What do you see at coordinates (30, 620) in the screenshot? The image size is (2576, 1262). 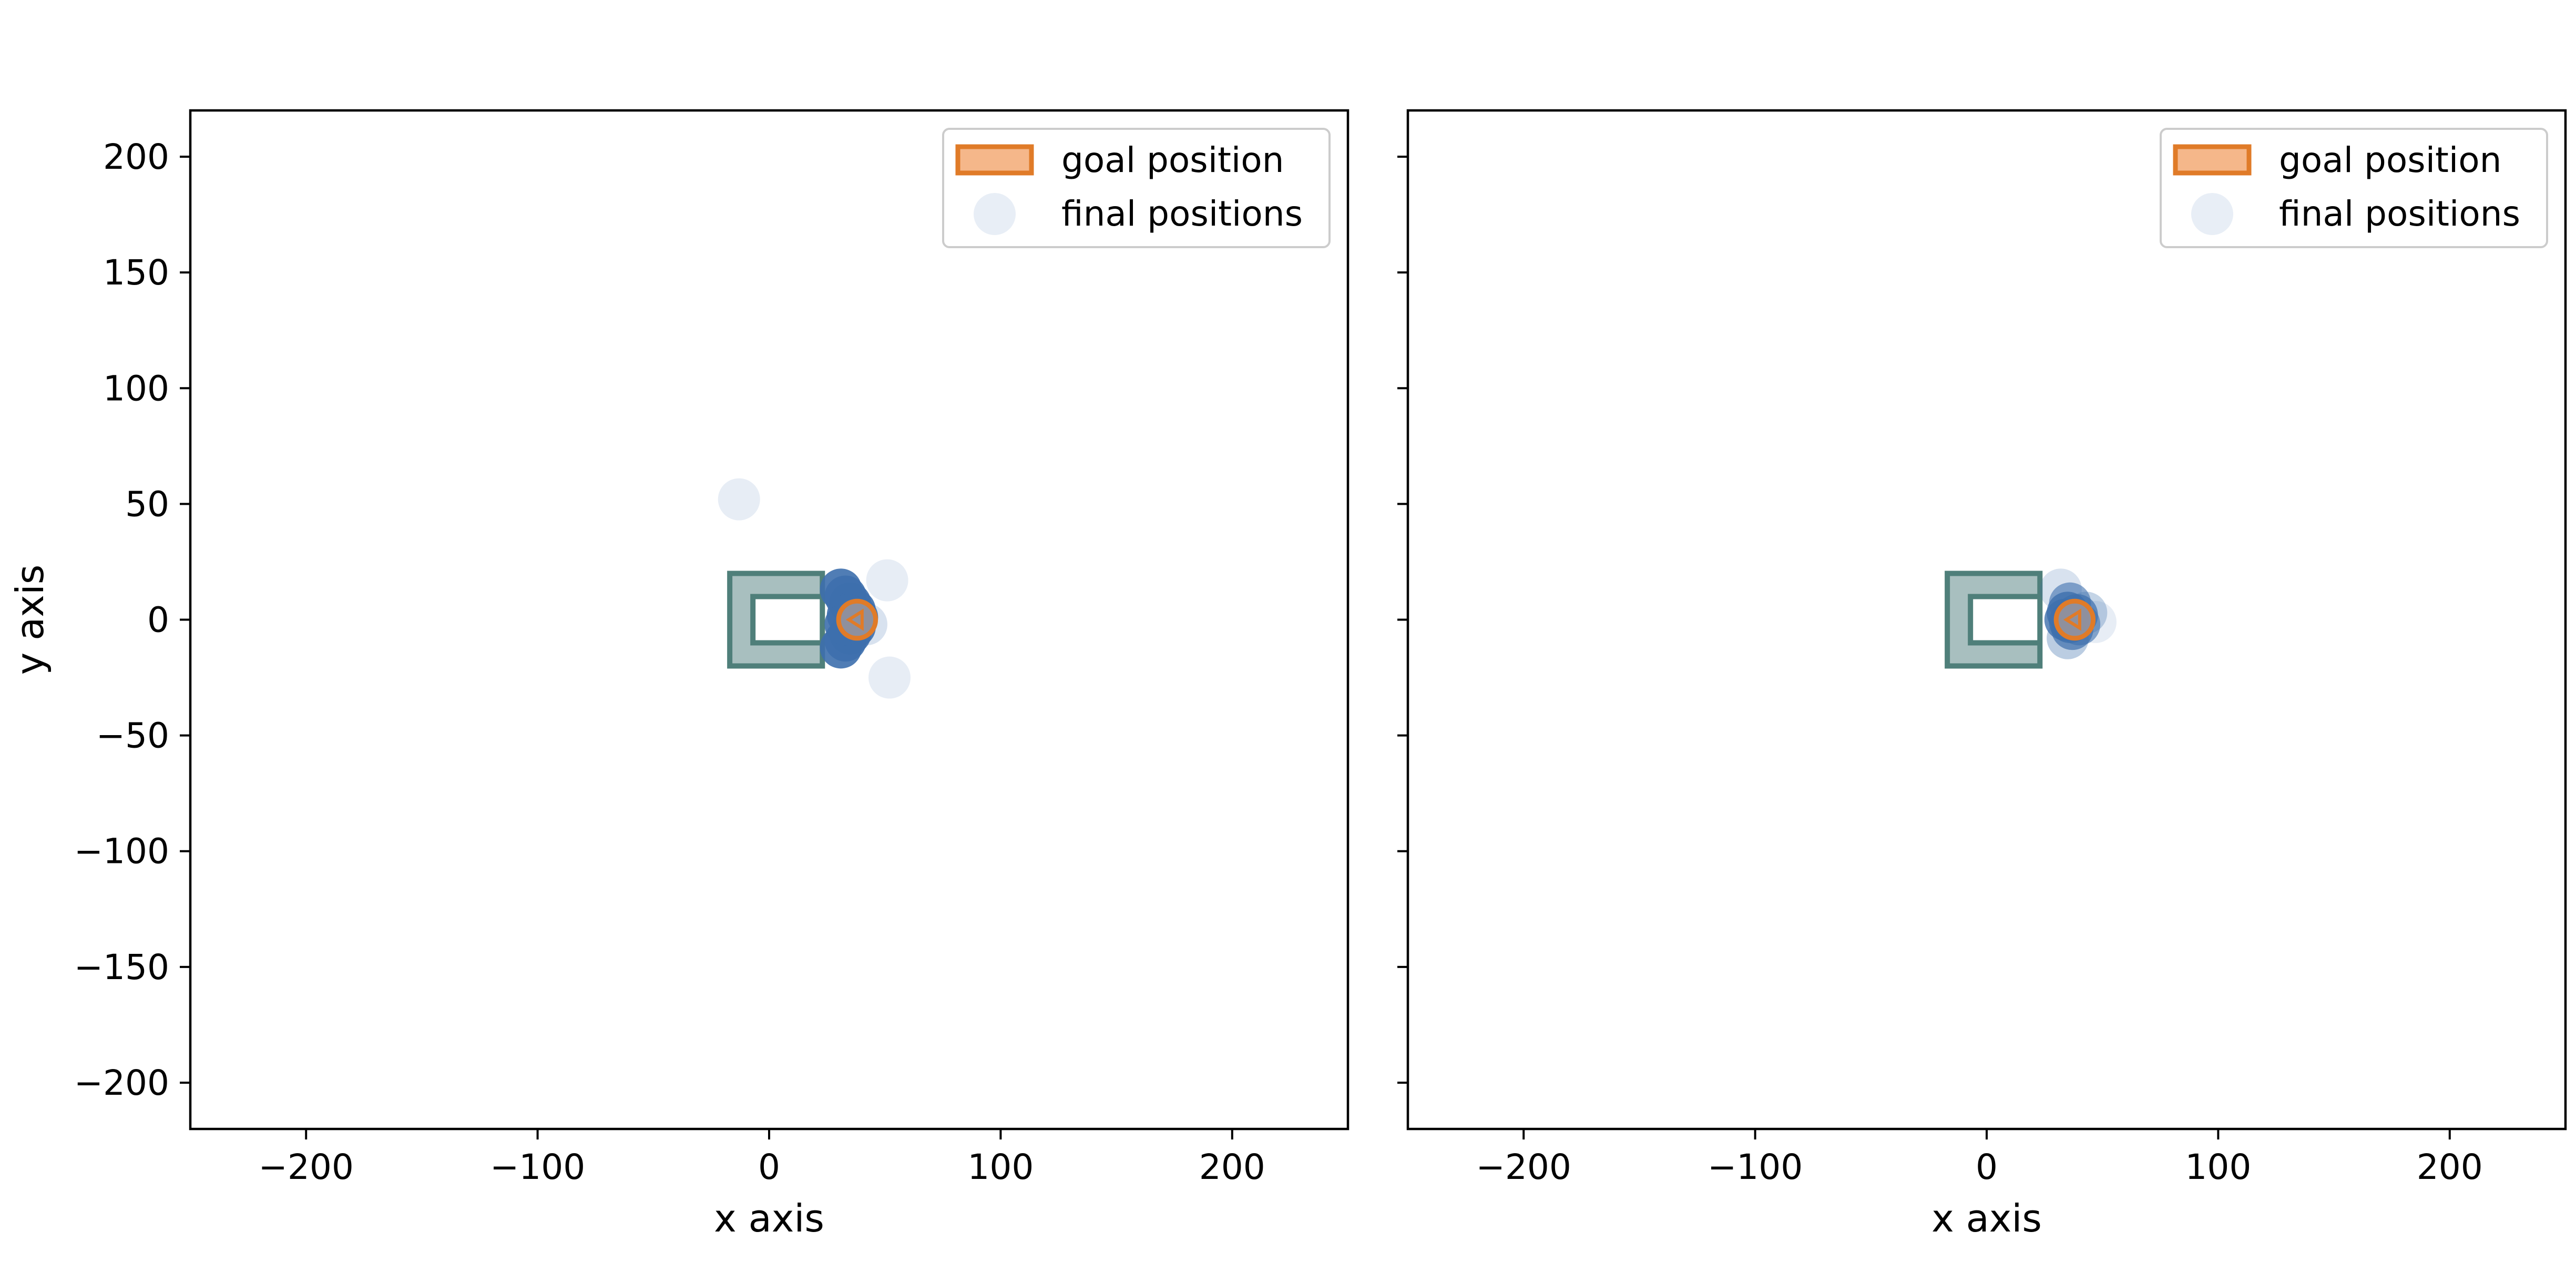 I see `y-axis-label: y axis` at bounding box center [30, 620].